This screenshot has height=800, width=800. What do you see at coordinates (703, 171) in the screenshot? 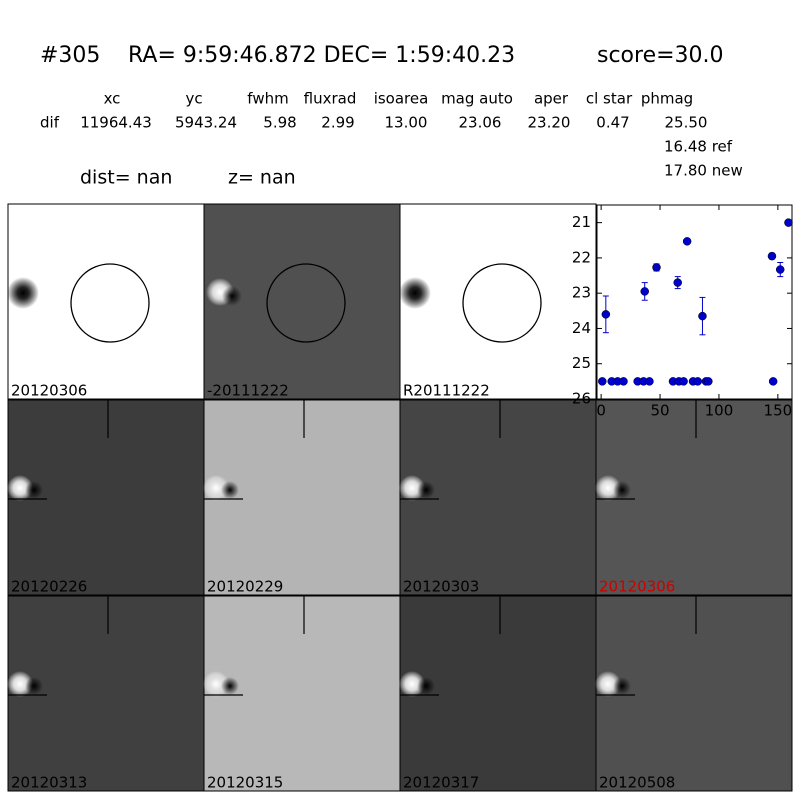
I see `extra-value: 17.80 new` at bounding box center [703, 171].